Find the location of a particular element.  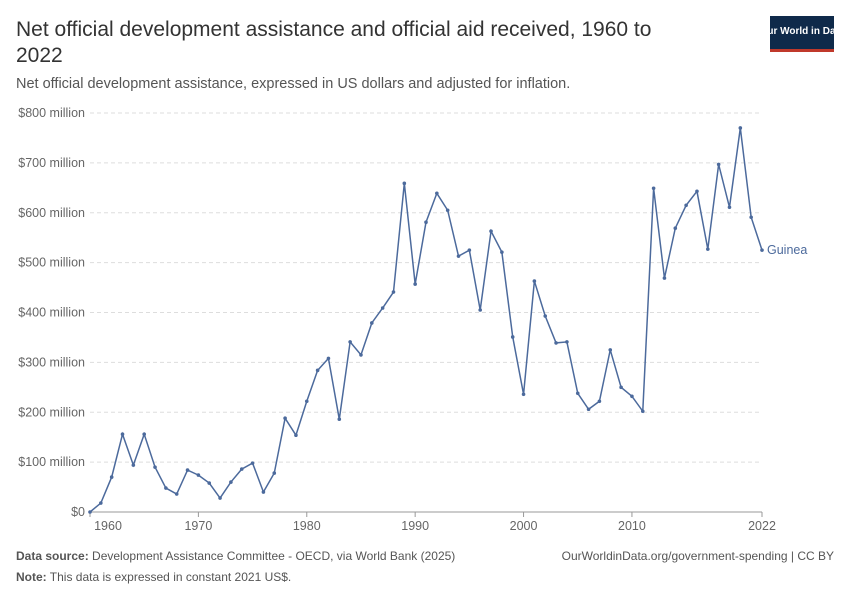

y-tick-label: $300 million is located at coordinates (51, 362).